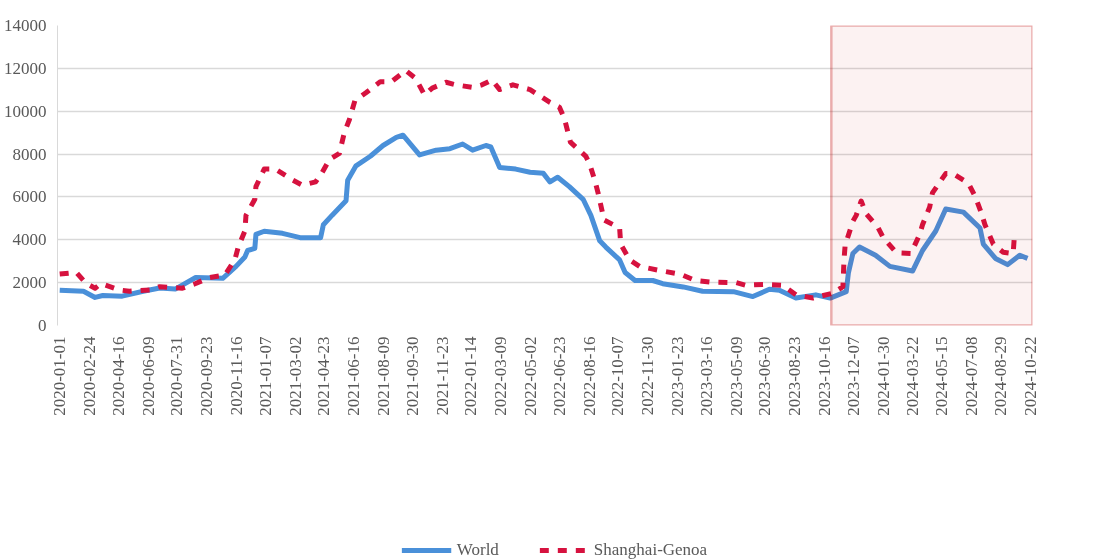 This screenshot has width=1101, height=560. Describe the element at coordinates (25, 111) in the screenshot. I see `y-tick-label: 10000` at that location.